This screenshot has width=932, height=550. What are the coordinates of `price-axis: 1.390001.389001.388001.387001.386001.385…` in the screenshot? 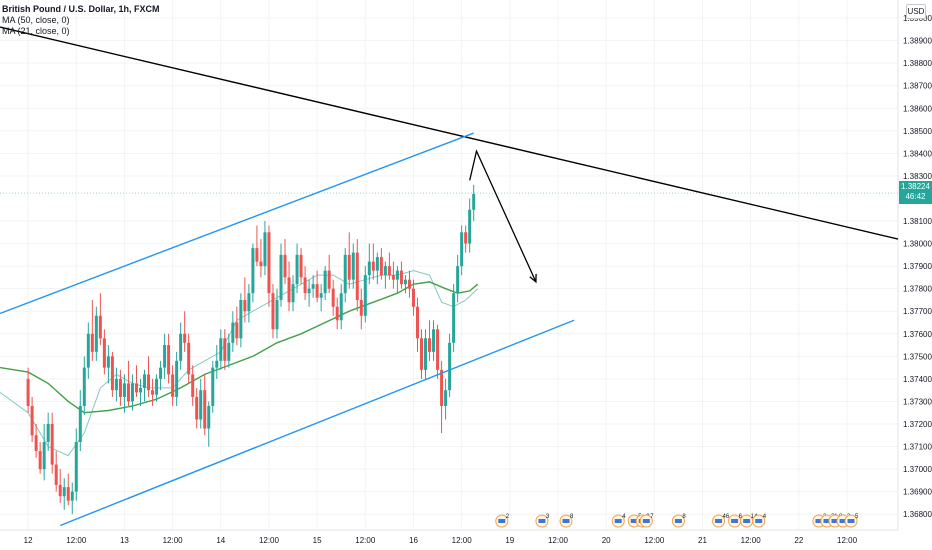 It's located at (917, 266).